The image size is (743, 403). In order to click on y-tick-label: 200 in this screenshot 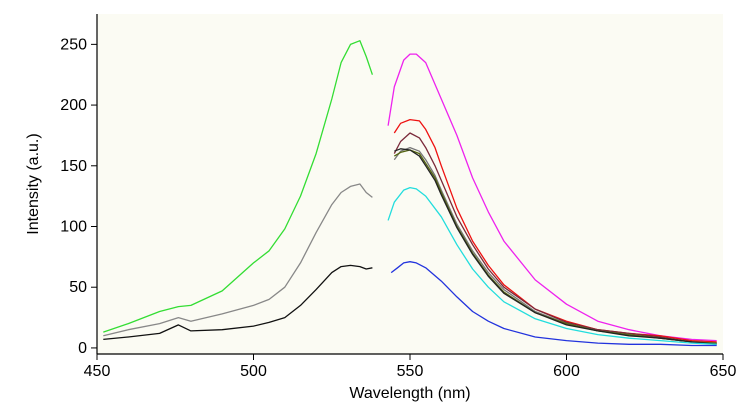, I will do `click(73, 105)`.